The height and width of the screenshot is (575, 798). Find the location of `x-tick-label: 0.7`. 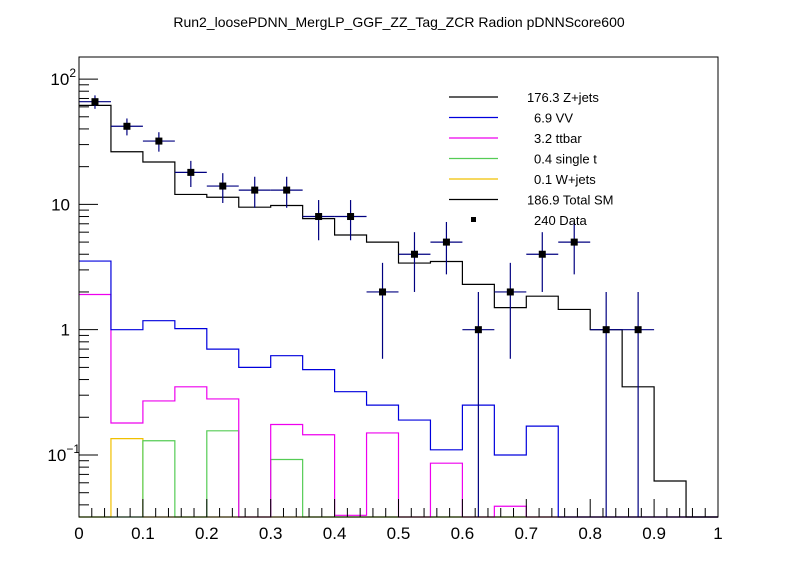

x-tick-label: 0.7 is located at coordinates (526, 533).